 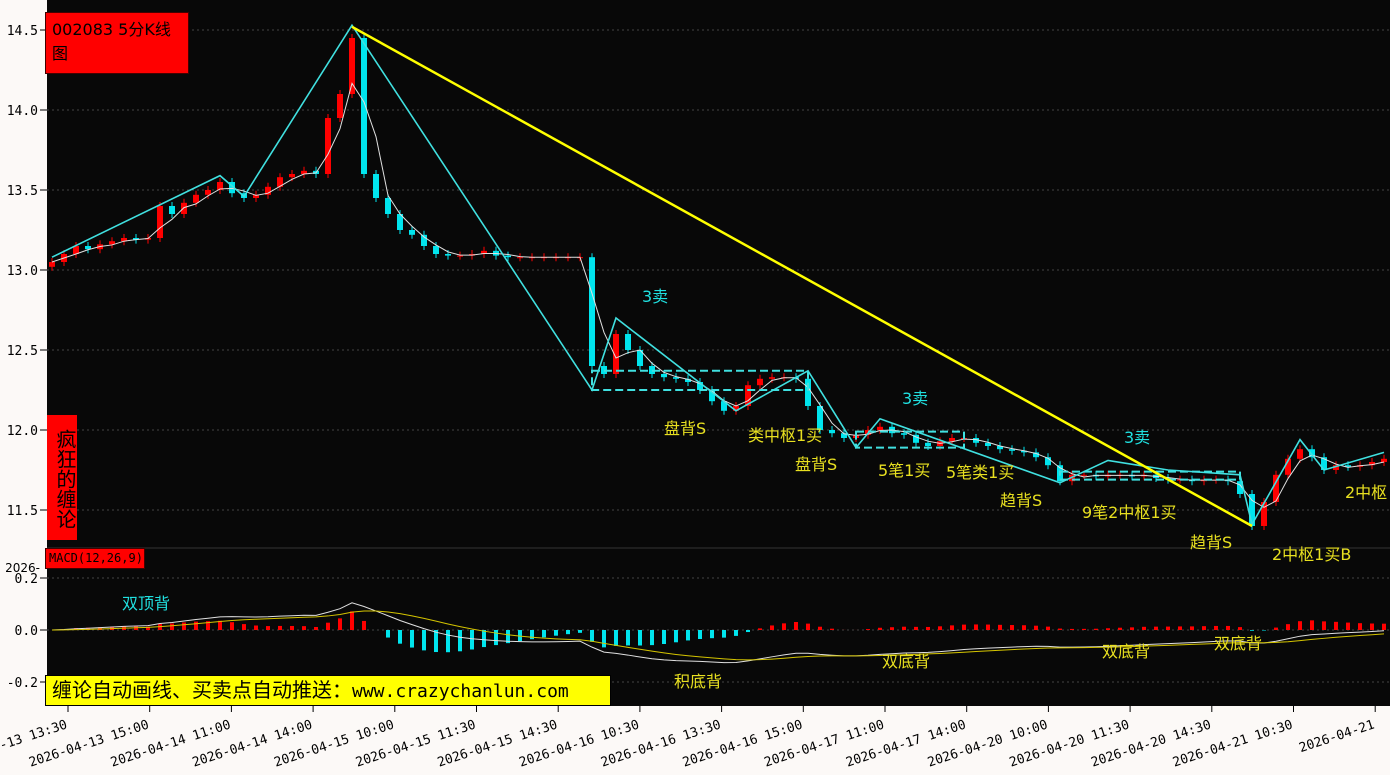 I want to click on signal-label: 2中枢, so click(x=1366, y=492).